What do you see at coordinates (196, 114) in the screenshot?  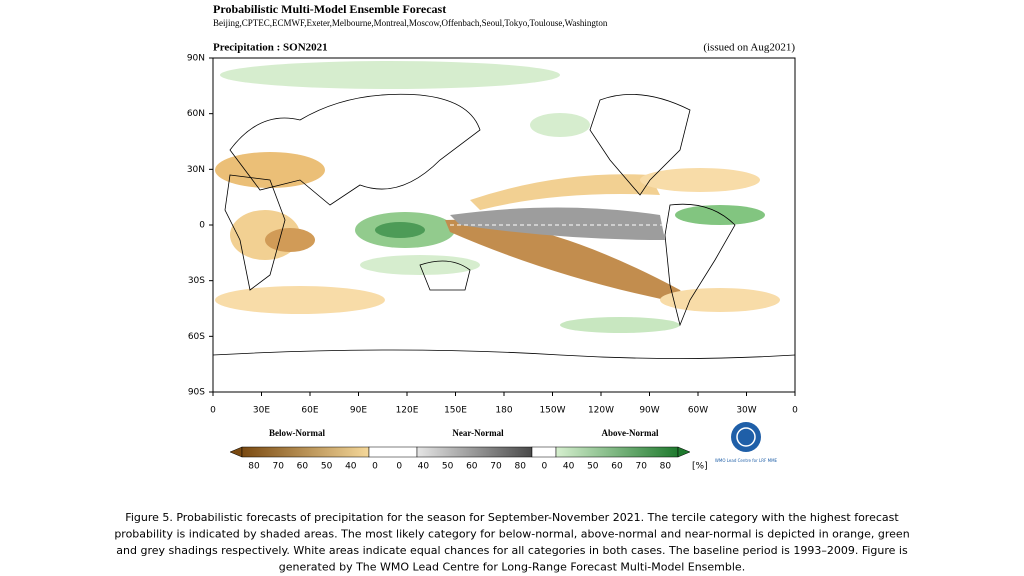 I see `lat-label: 60N` at bounding box center [196, 114].